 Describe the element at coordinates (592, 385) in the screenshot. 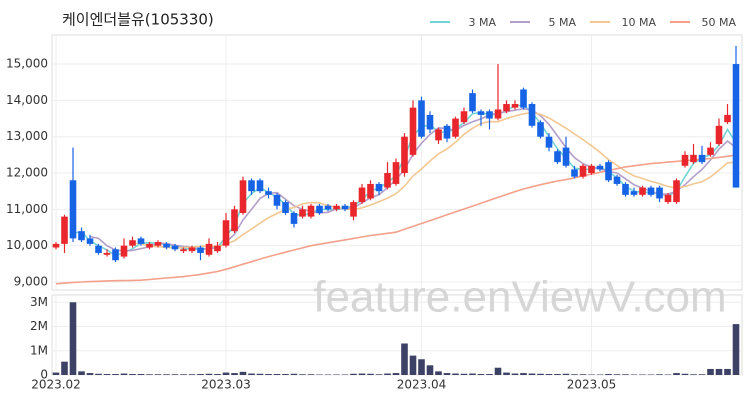

I see `x-tick-label: 2023.05` at that location.